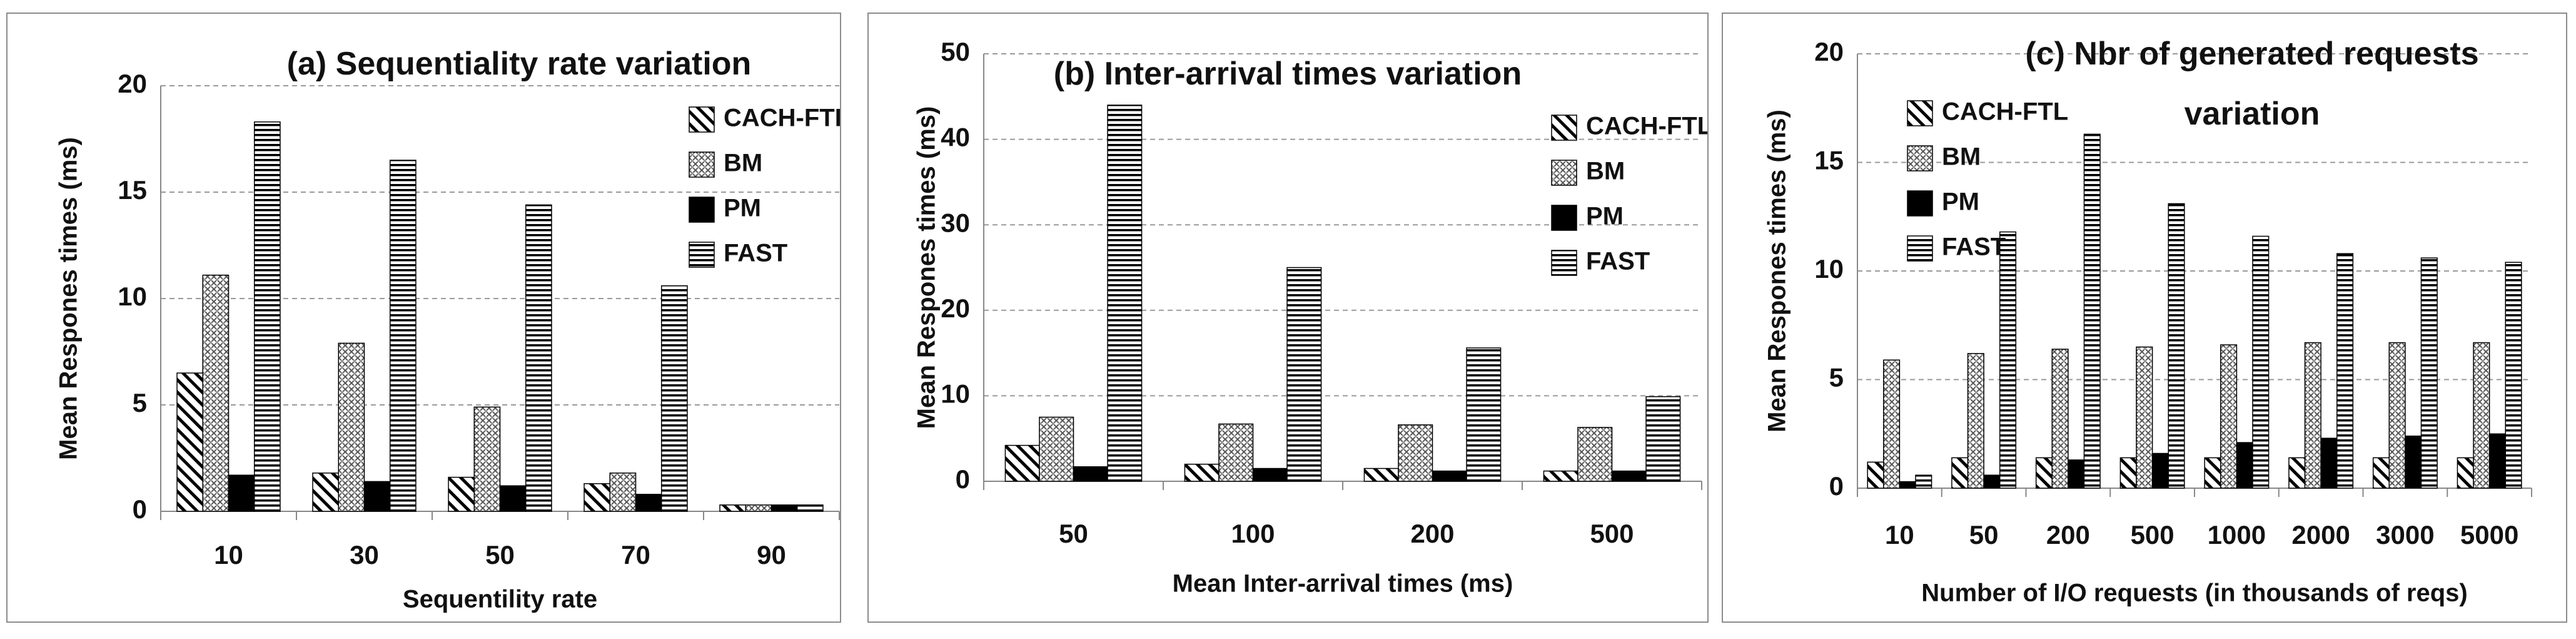 This screenshot has width=2576, height=639. I want to click on legend-label: CACH-FTL, so click(782, 119).